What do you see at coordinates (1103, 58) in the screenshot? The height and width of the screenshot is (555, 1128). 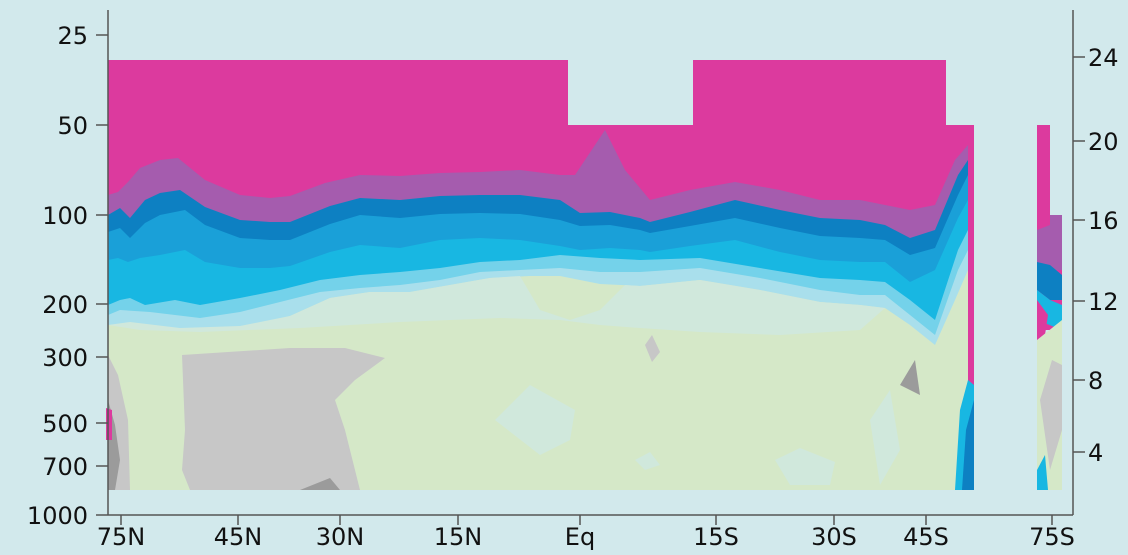 I see `right-tick-label: 24` at bounding box center [1103, 58].